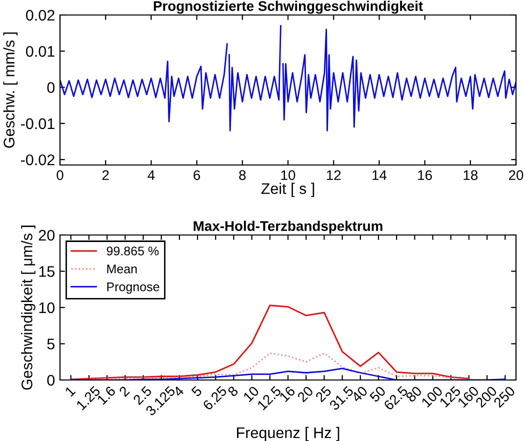 The height and width of the screenshot is (441, 525). What do you see at coordinates (323, 394) in the screenshot?
I see `x-tick-label: 25` at bounding box center [323, 394].